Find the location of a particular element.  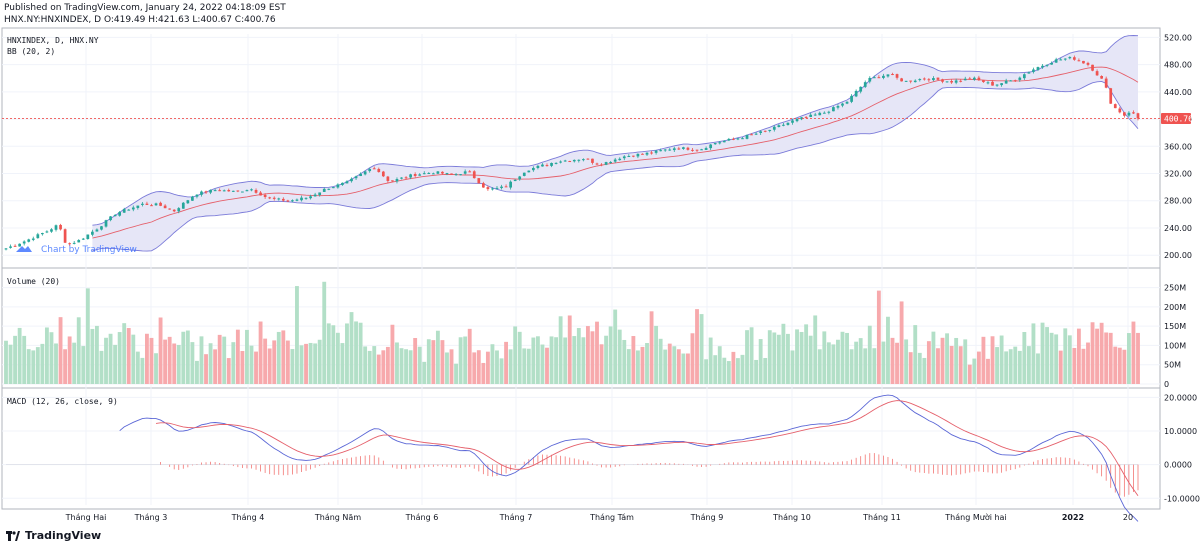

time-tick-label: 2022 is located at coordinates (1073, 517).